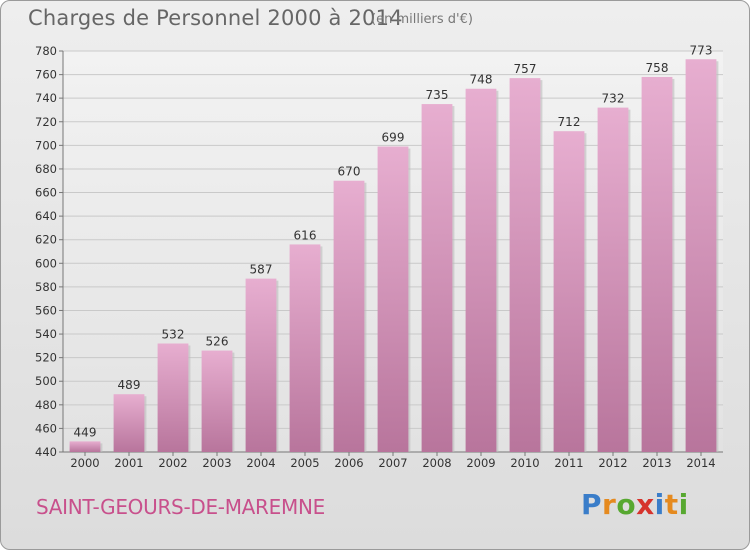  I want to click on data-label: 699, so click(393, 138).